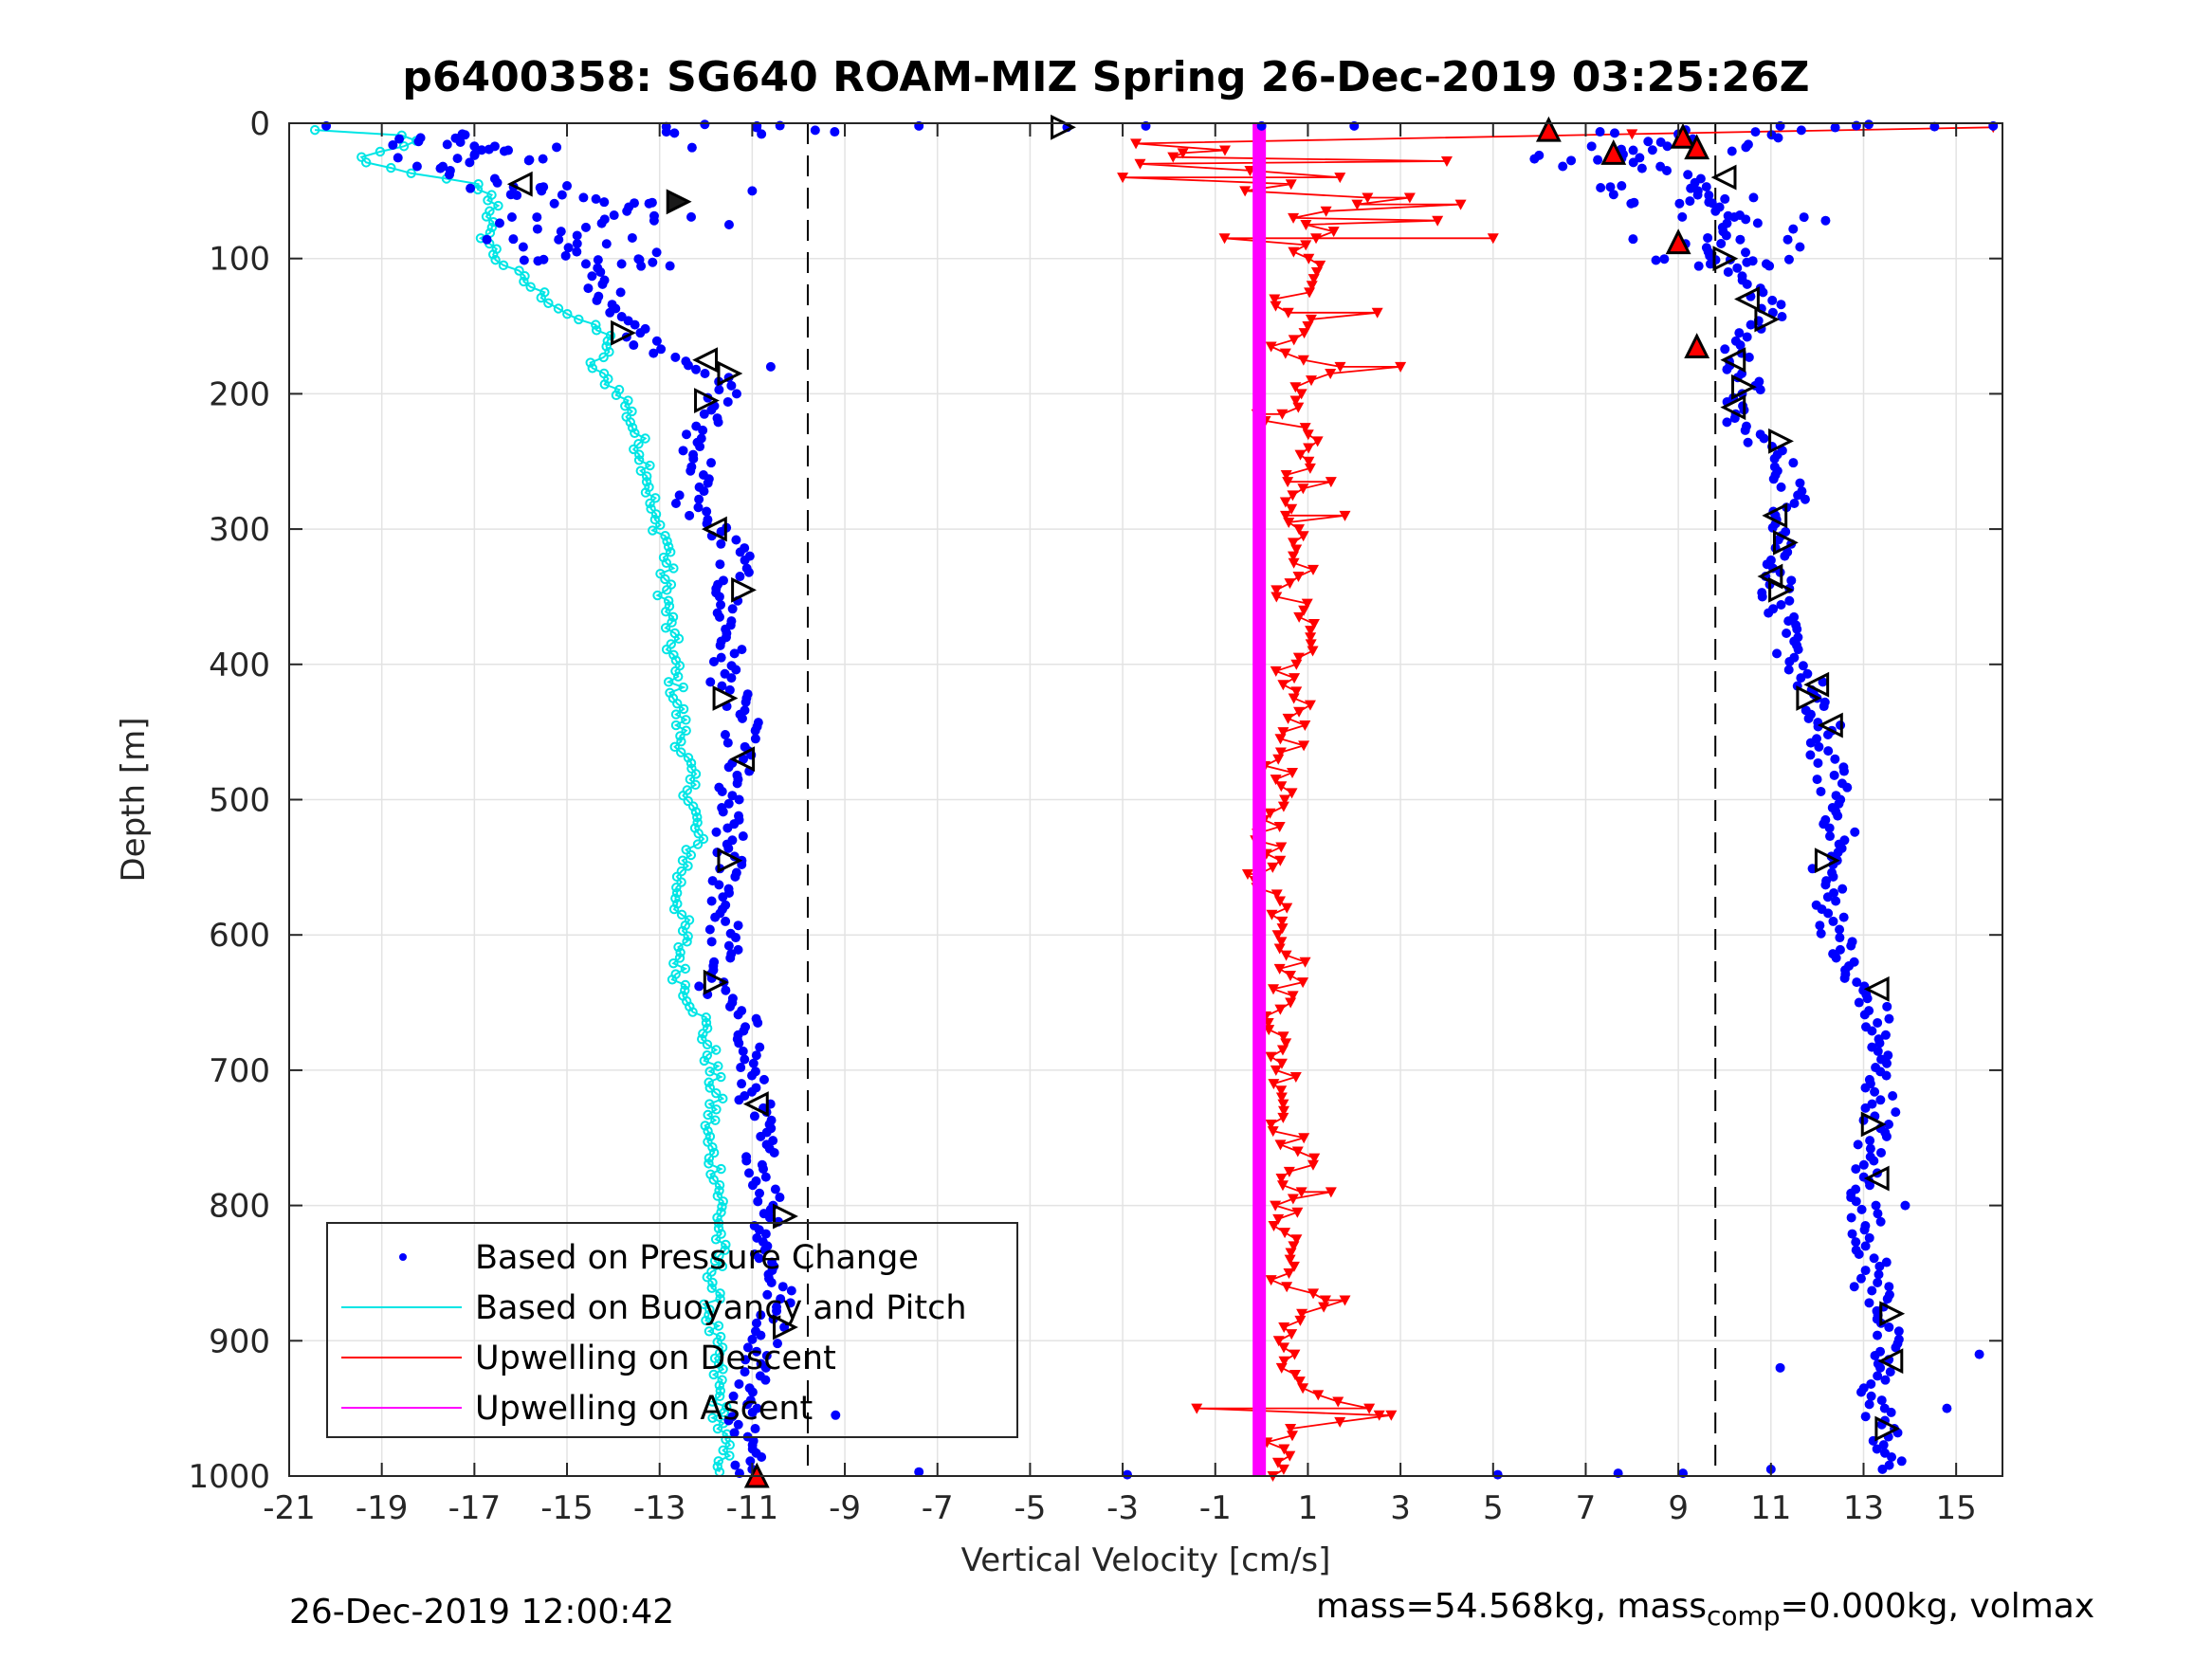 The height and width of the screenshot is (1659, 2212). What do you see at coordinates (239, 530) in the screenshot?
I see `y-tick-label: 300` at bounding box center [239, 530].